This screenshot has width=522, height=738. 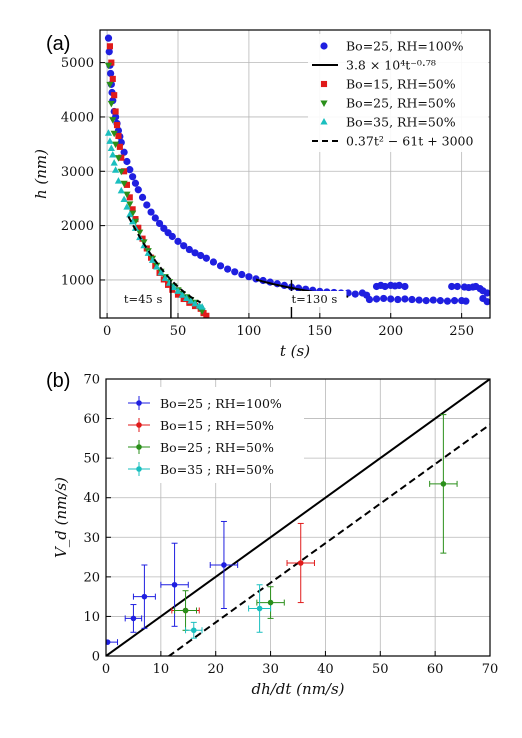 I want to click on y-axis-label: V_d (nm/s), so click(x=61, y=517).